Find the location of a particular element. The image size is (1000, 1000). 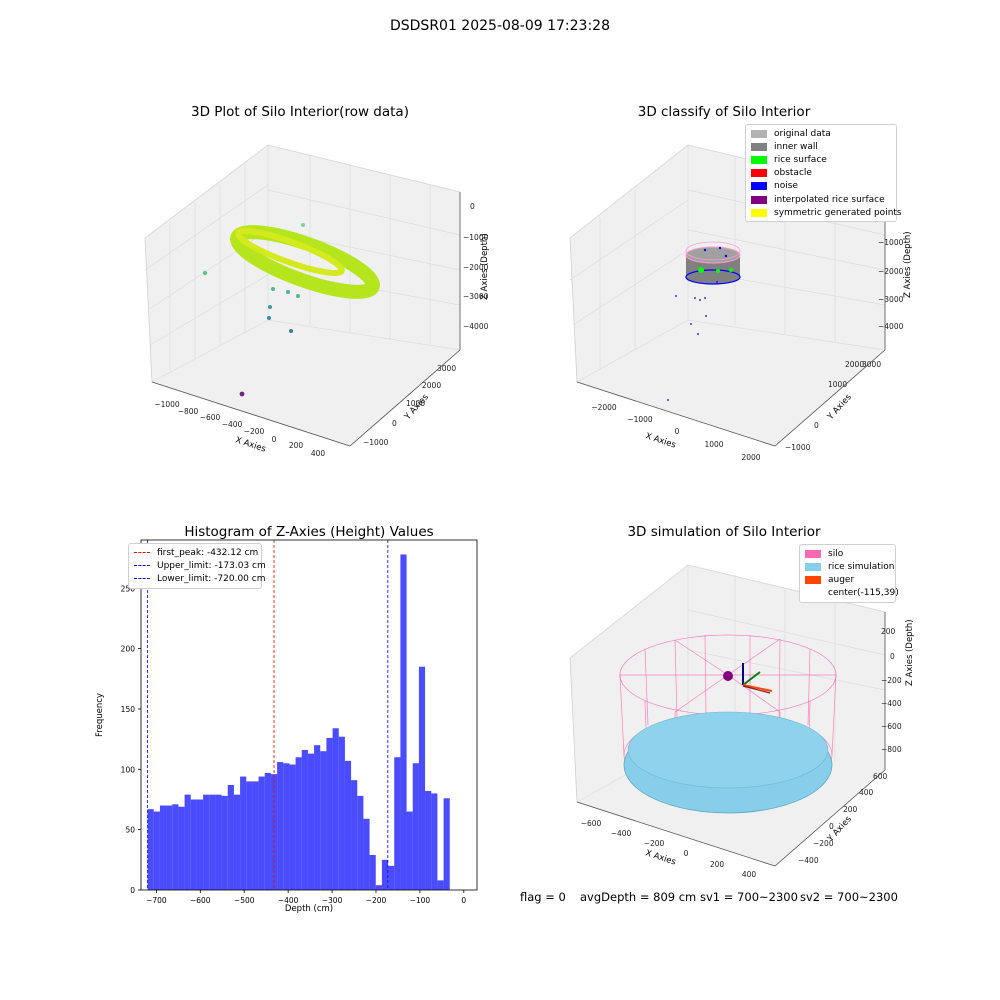

raw-x-tick: 400 is located at coordinates (318, 453).